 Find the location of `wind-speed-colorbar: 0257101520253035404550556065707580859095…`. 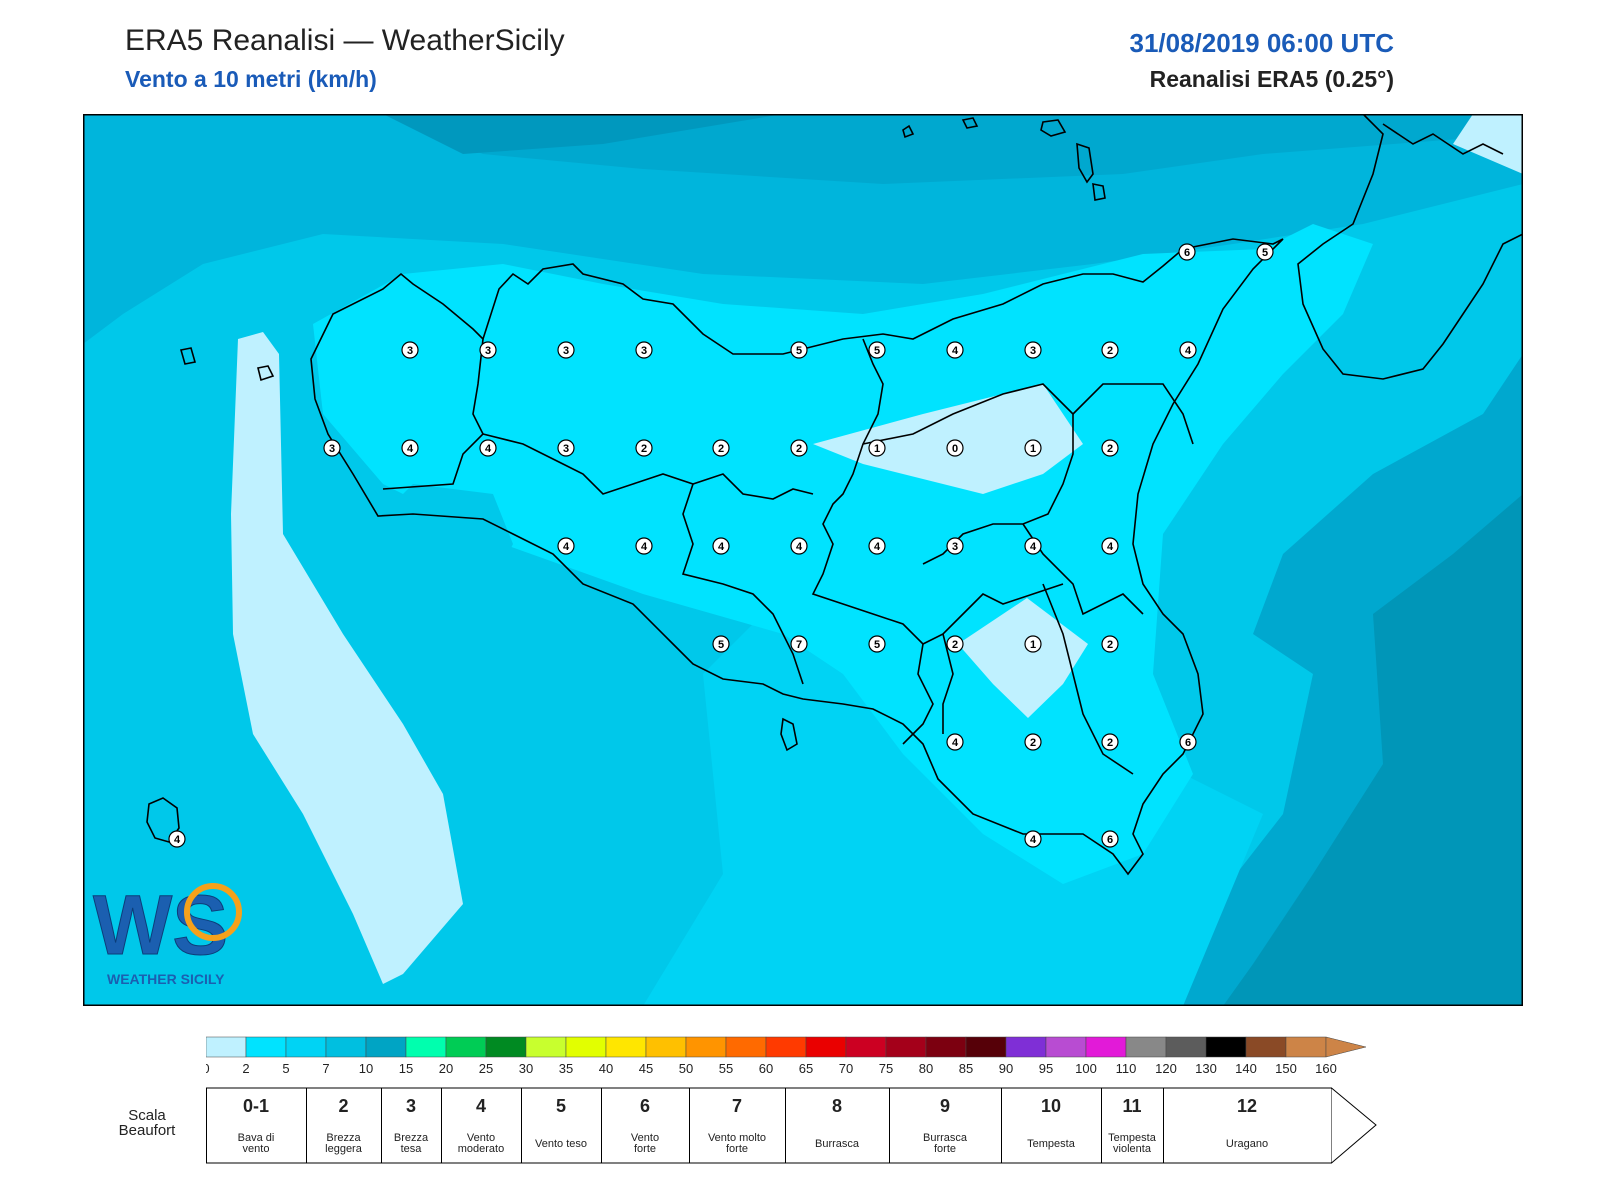

wind-speed-colorbar: 0257101520253035404550556065707580859095… is located at coordinates (786, 1056).